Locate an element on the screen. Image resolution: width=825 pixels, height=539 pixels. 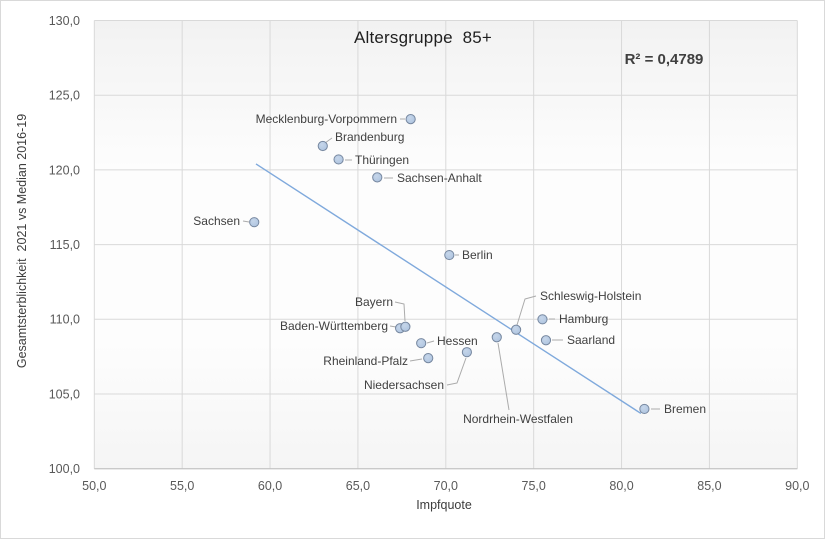
data-label-schleswig-holstein: Schleswig-Holstein is located at coordinates (590, 296).